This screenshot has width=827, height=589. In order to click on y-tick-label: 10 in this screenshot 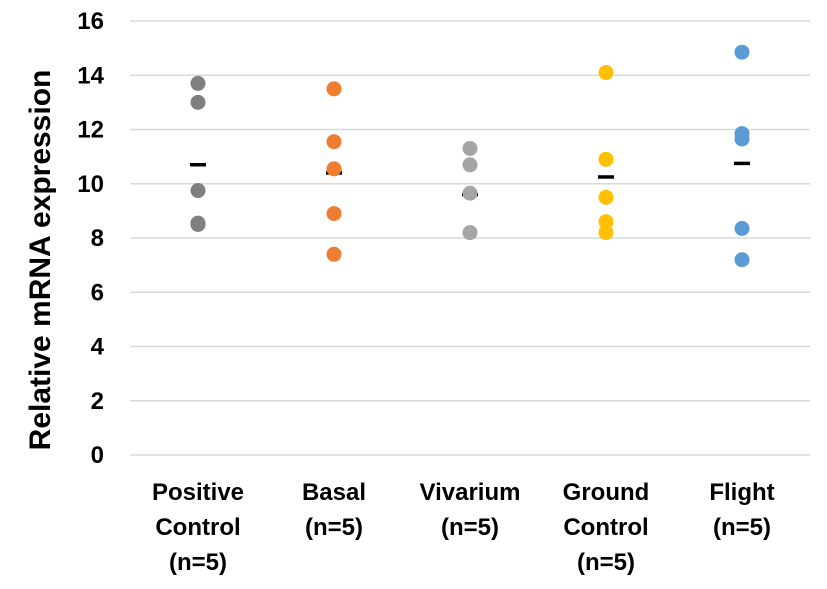, I will do `click(90, 184)`.